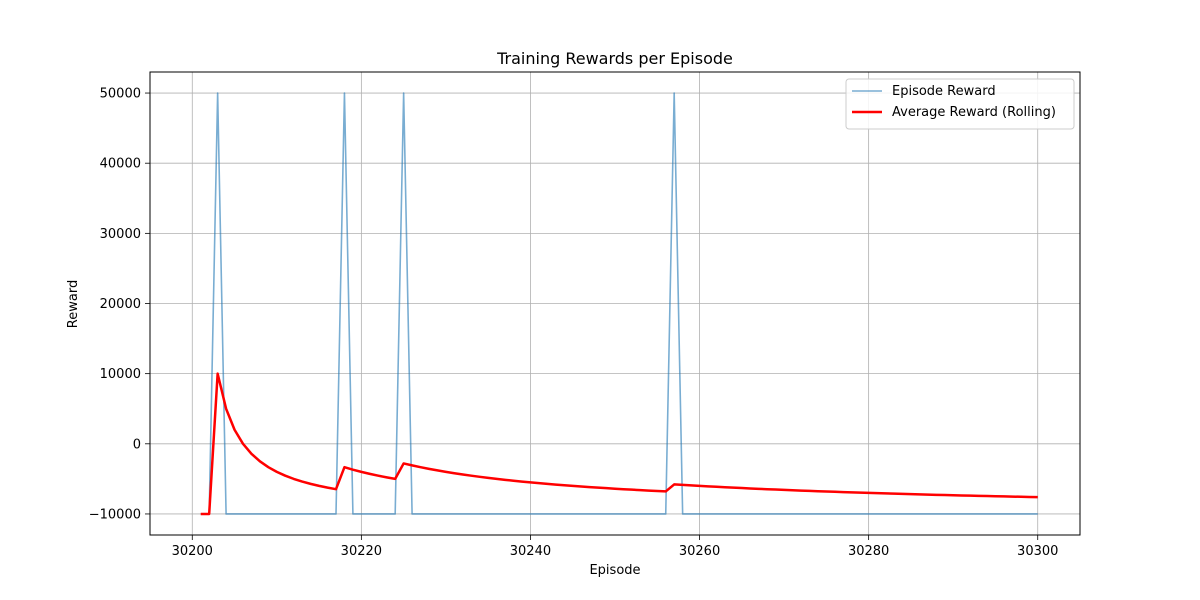 Image resolution: width=1200 pixels, height=600 pixels. What do you see at coordinates (137, 444) in the screenshot?
I see `y-tick-label: 0` at bounding box center [137, 444].